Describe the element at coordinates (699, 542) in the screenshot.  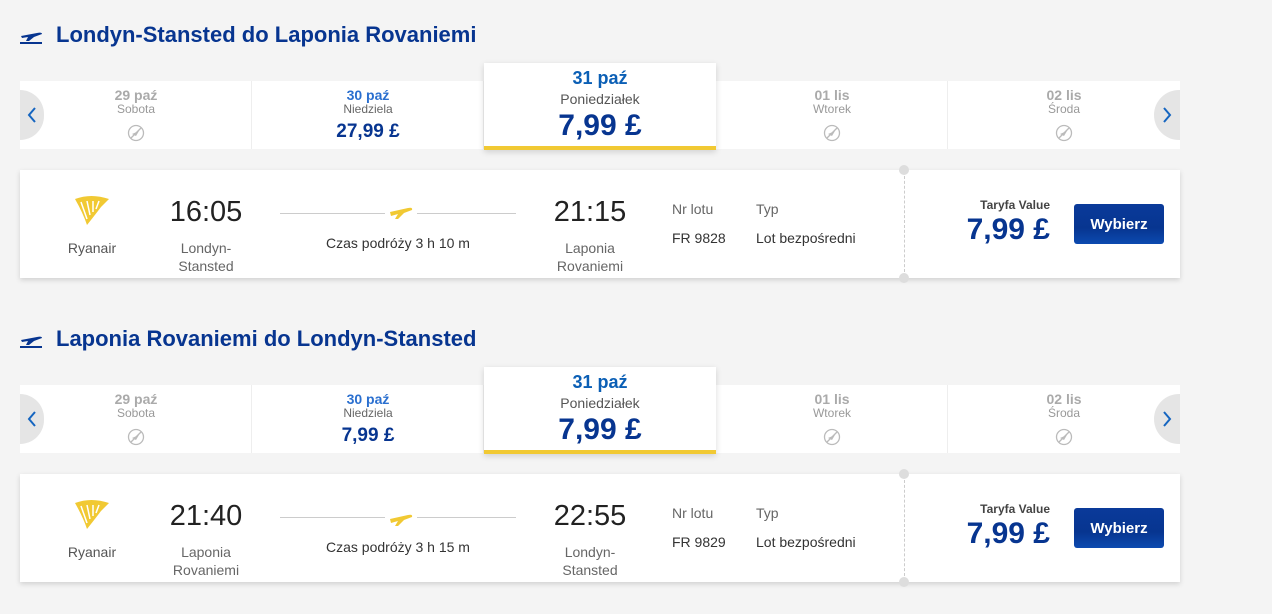
I see `flight-no: FR 9829` at that location.